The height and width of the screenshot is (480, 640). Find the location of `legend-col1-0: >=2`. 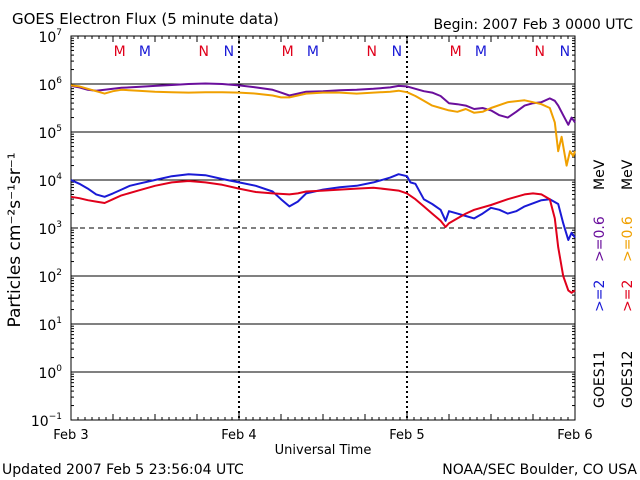

legend-col1-0: >=2 is located at coordinates (600, 296).